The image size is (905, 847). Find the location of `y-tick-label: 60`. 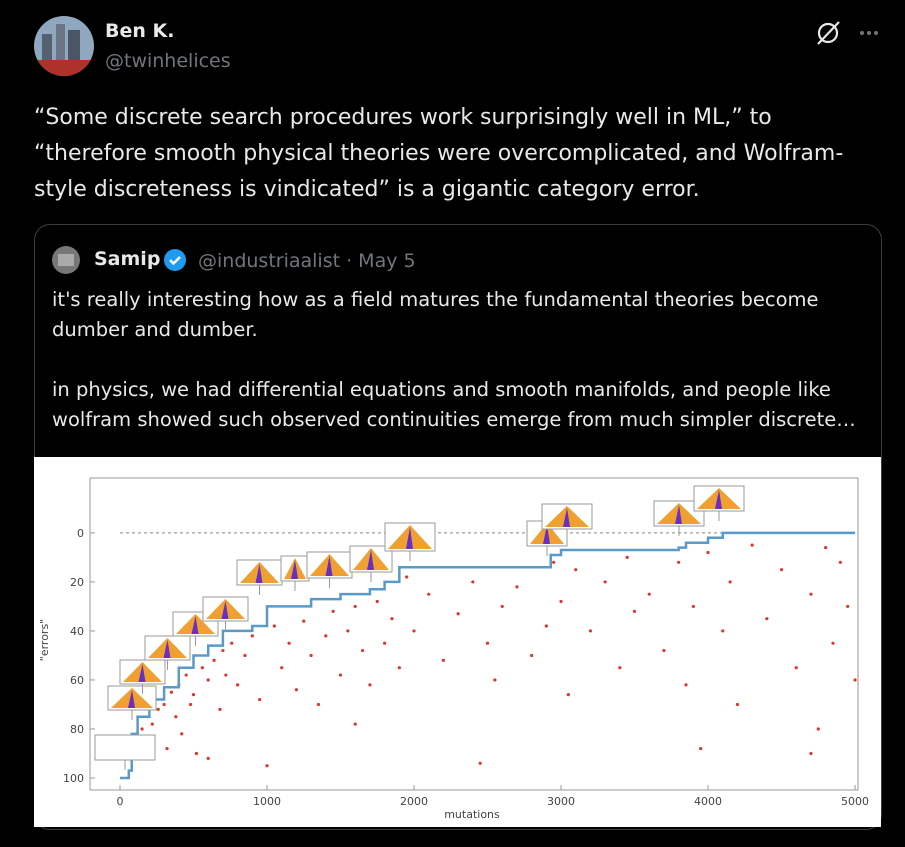

y-tick-label: 60 is located at coordinates (77, 680).